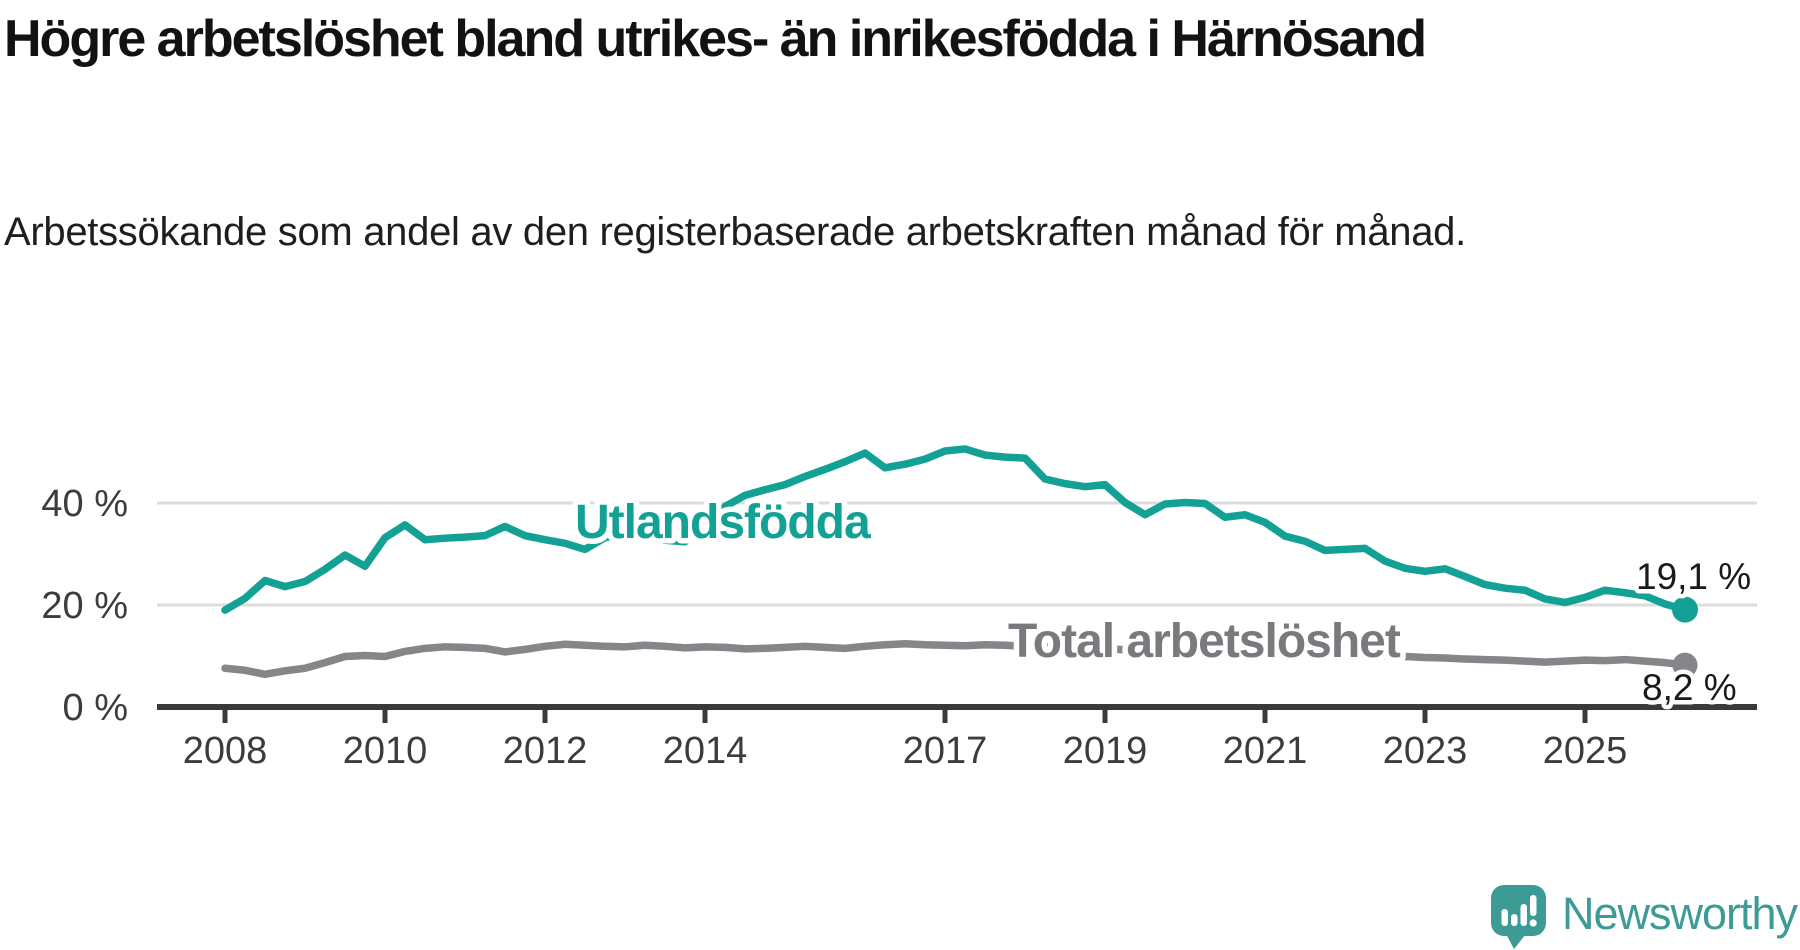 The width and height of the screenshot is (1800, 950). I want to click on x-axis-tick-label: 2019, so click(1105, 751).